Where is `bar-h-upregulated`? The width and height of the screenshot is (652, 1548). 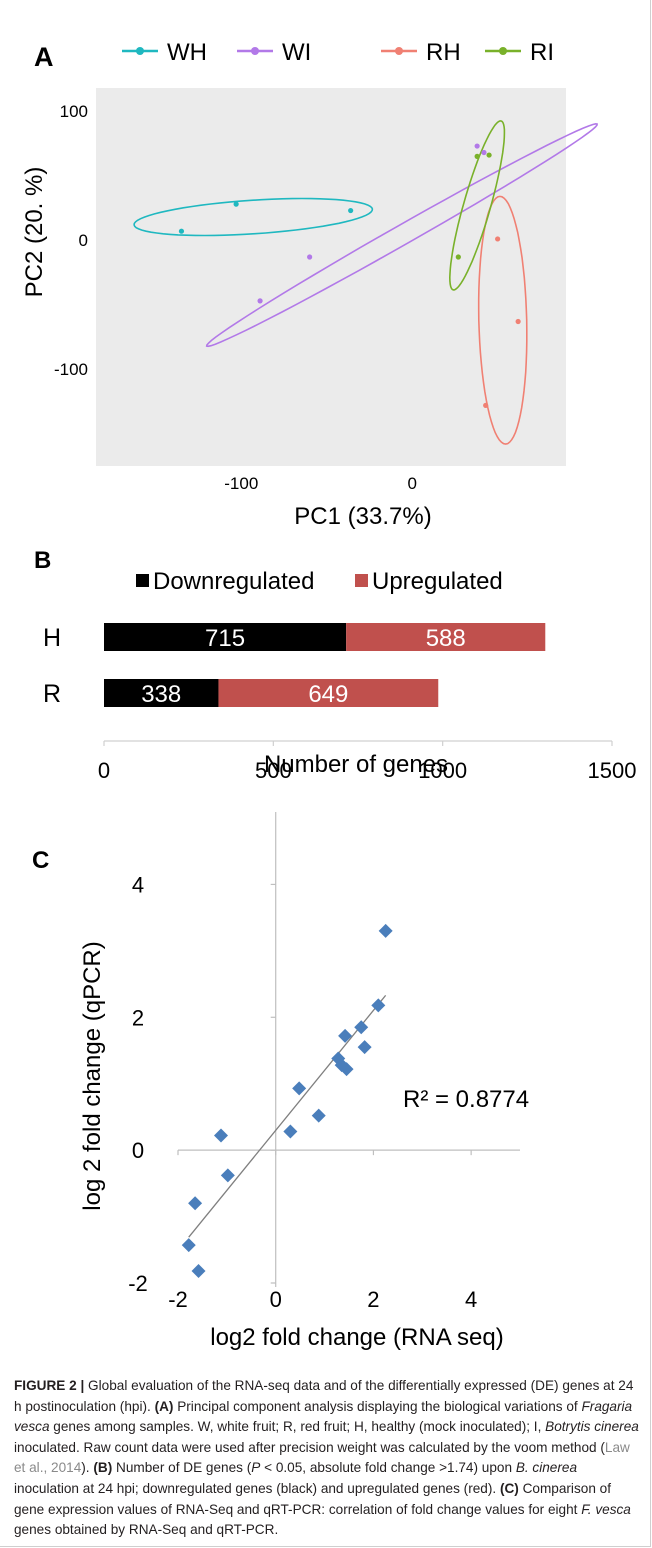
bar-h-upregulated is located at coordinates (446, 637).